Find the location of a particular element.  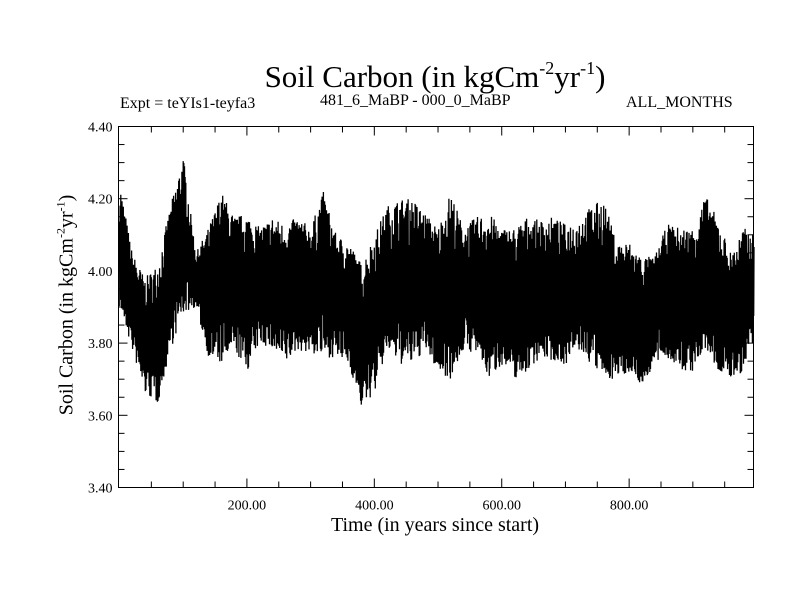

y-tick-label: 4.40 is located at coordinates (100, 128).